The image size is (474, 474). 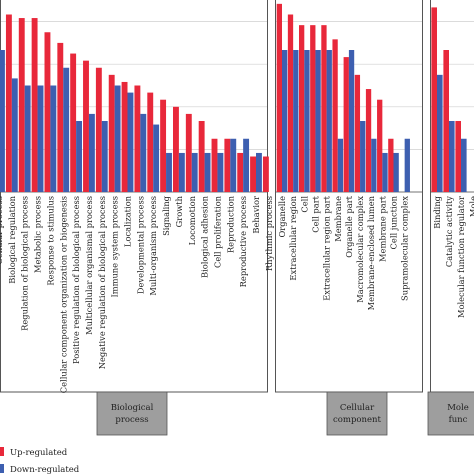 What do you see at coordinates (39, 453) in the screenshot?
I see `legend-label: Up-regulated` at bounding box center [39, 453].